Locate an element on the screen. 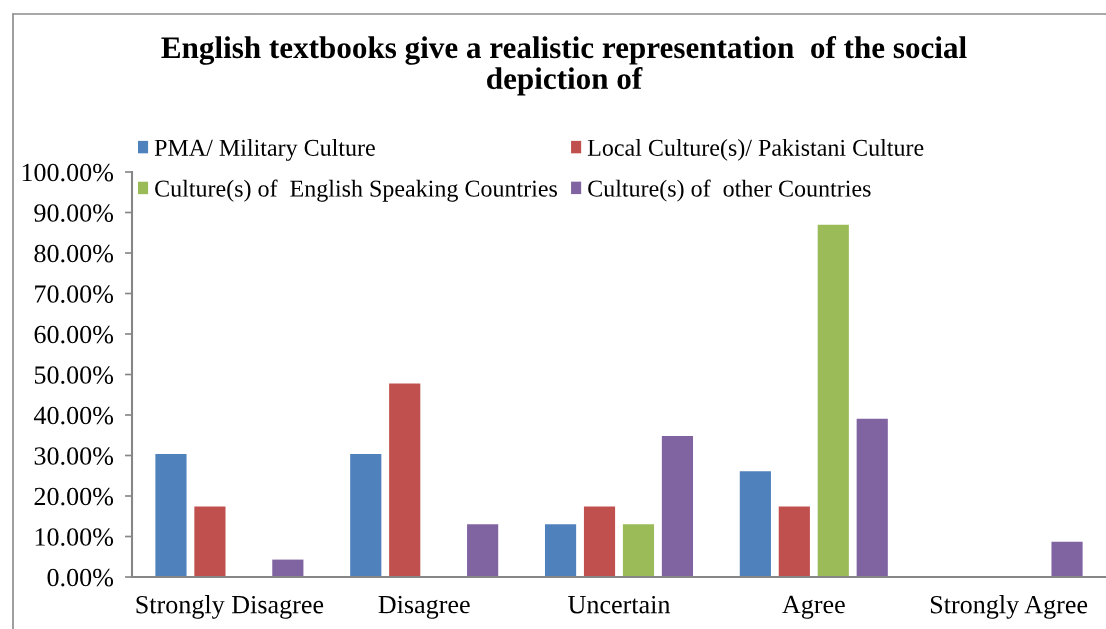 The height and width of the screenshot is (629, 1106). chart-title: English textbooks give a realistic representation of the social depiction of is located at coordinates (564, 66).